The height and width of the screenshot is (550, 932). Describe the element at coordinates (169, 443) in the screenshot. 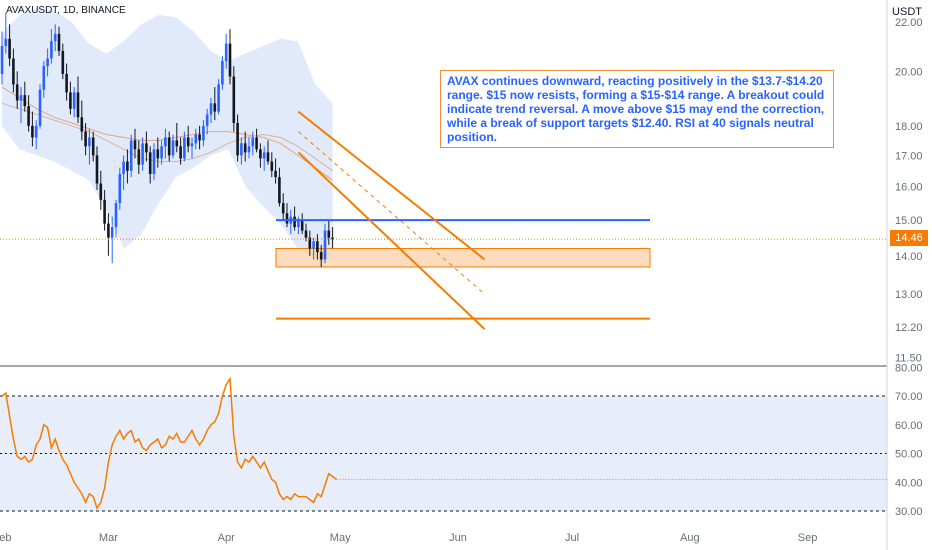

I see `rsi-line` at that location.